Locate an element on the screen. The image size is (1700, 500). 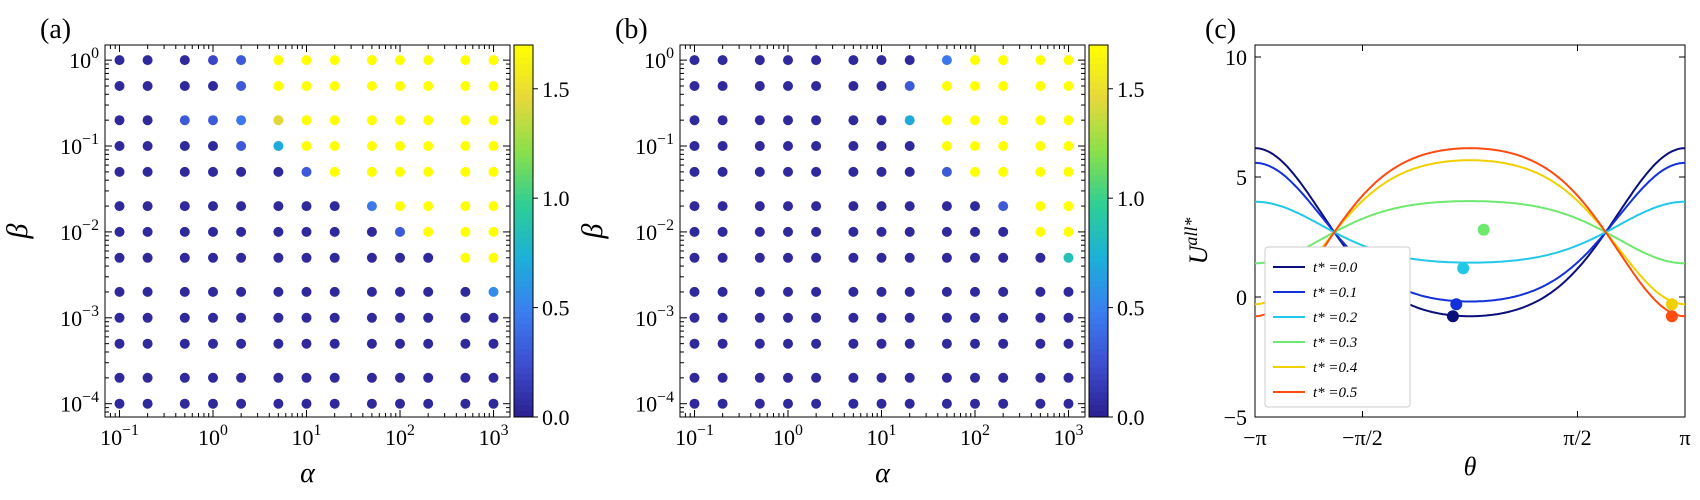
y-tick-label: 10−1 is located at coordinates (654, 145).